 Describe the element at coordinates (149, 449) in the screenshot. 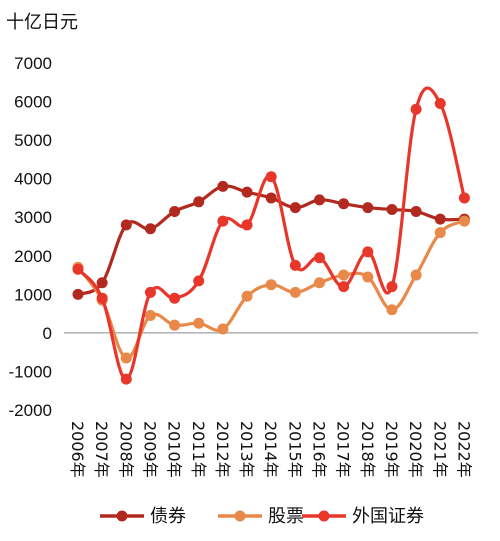

I see `x-tick-label: 2009年` at that location.